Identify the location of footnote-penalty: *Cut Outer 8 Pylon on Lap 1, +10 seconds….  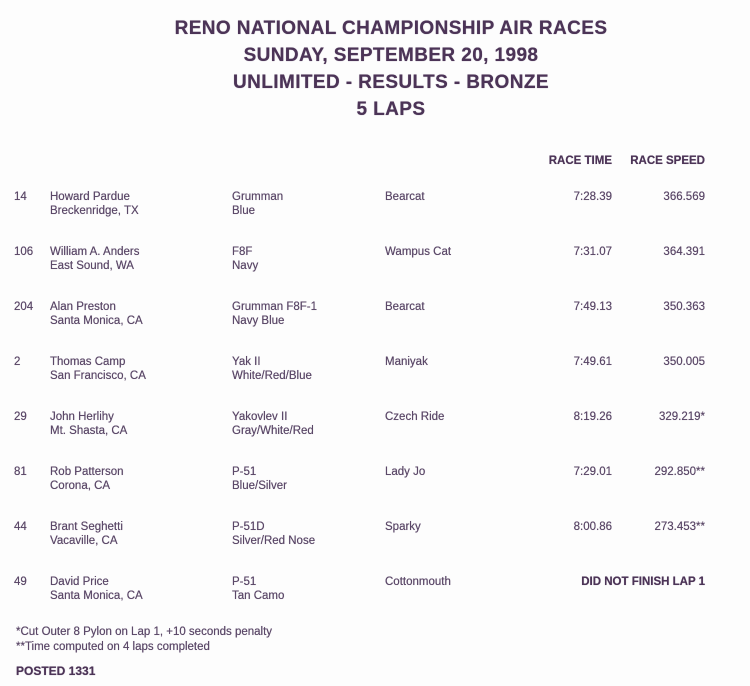
(144, 632).